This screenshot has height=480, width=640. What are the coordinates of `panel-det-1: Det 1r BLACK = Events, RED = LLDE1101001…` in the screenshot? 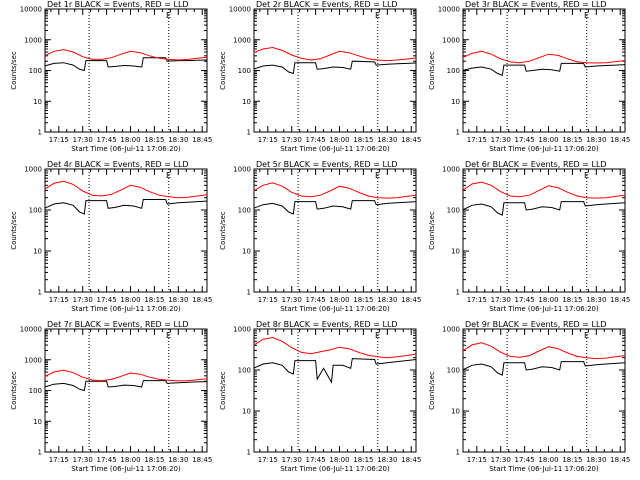 It's located at (111, 76).